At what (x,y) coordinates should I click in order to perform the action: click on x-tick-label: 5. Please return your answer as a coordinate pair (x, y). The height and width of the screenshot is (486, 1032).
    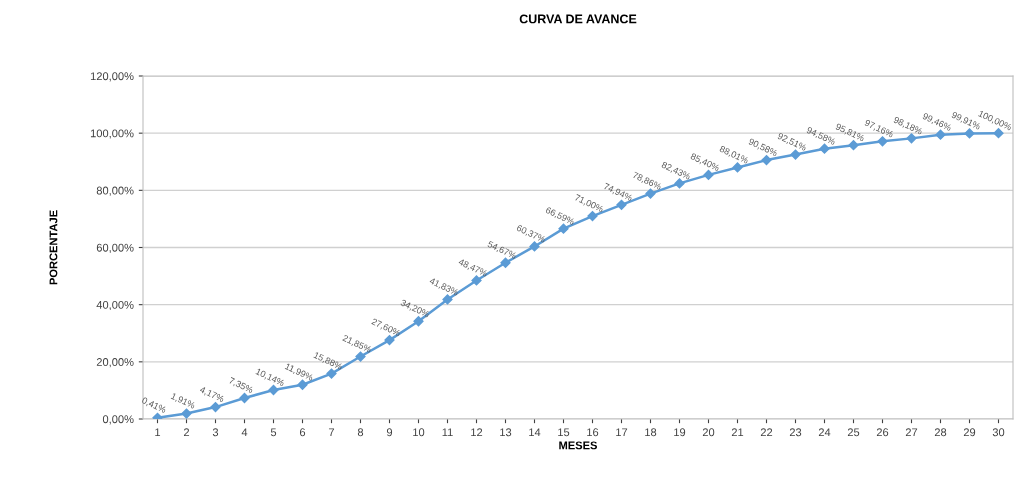
    Looking at the image, I should click on (273, 432).